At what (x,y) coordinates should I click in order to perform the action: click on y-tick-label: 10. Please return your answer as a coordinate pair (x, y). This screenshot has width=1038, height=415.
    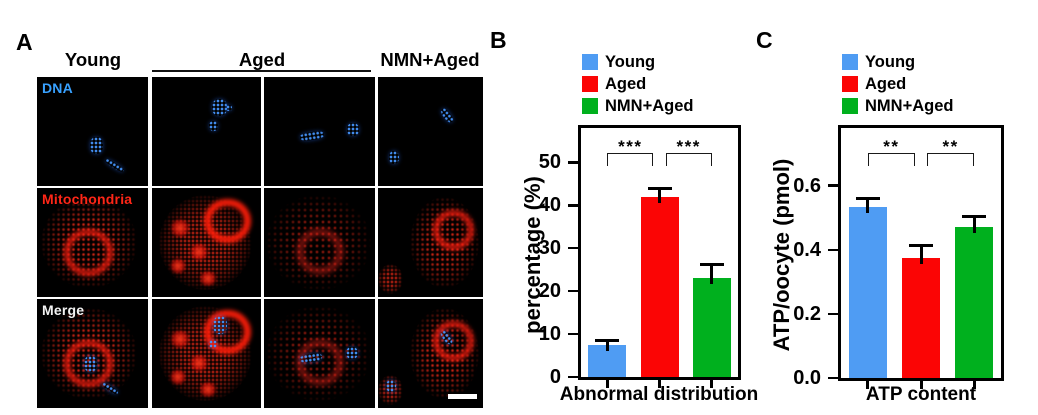
    Looking at the image, I should click on (549, 334).